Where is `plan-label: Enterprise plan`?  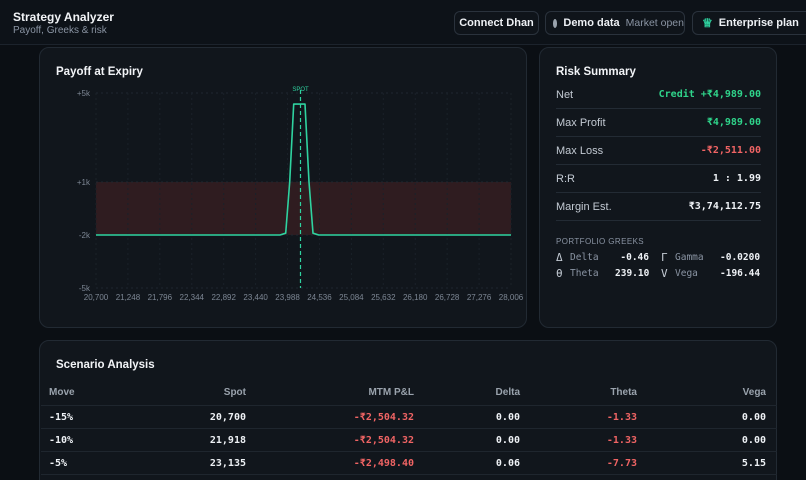
plan-label: Enterprise plan is located at coordinates (758, 23).